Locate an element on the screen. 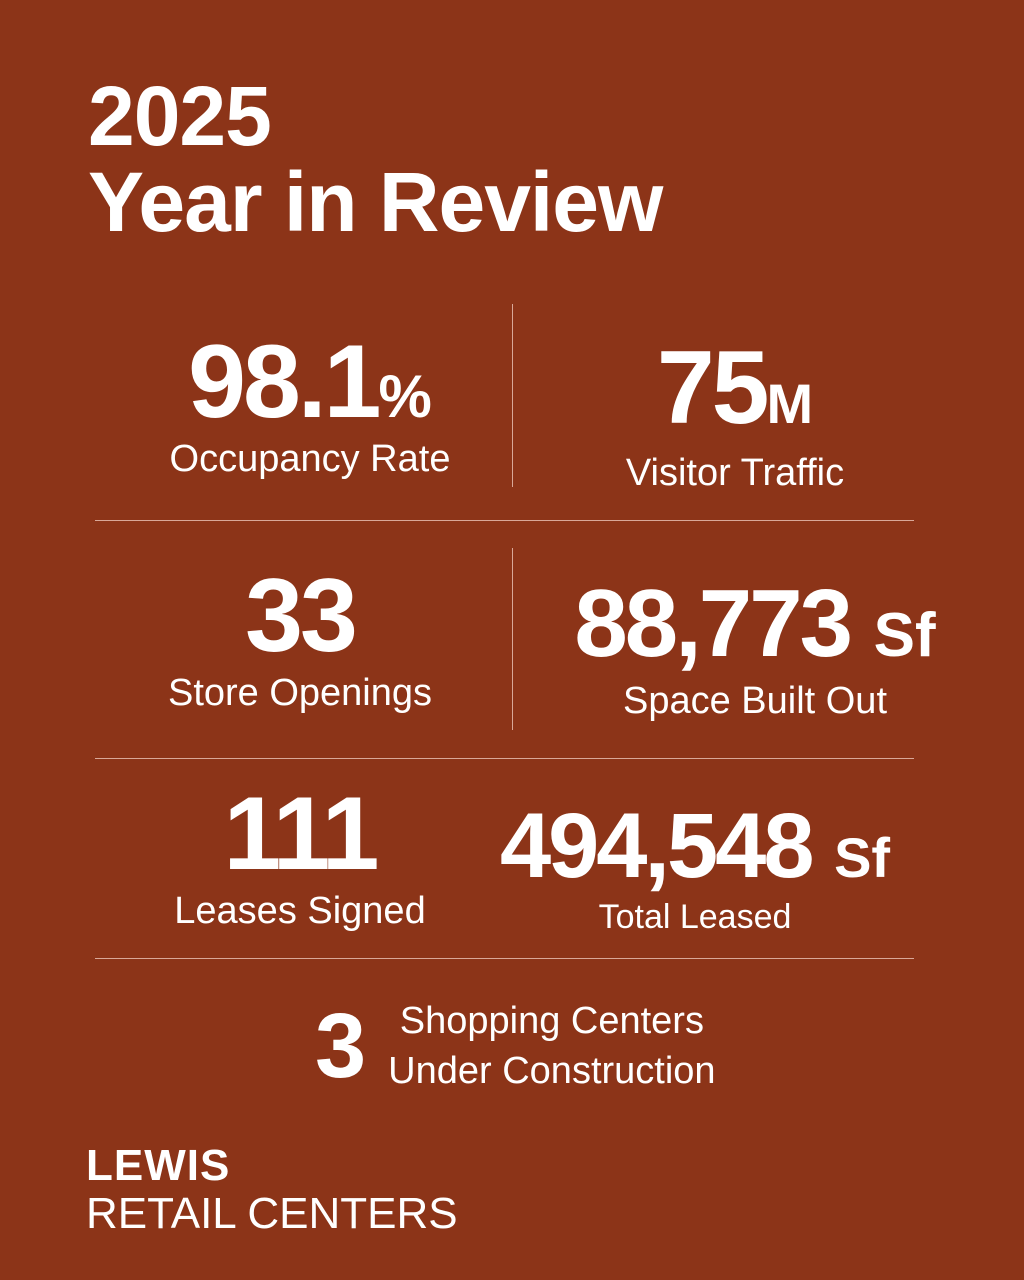 The height and width of the screenshot is (1280, 1024). stat-occupancy-rate: 98.1% Occupancy Rate is located at coordinates (310, 404).